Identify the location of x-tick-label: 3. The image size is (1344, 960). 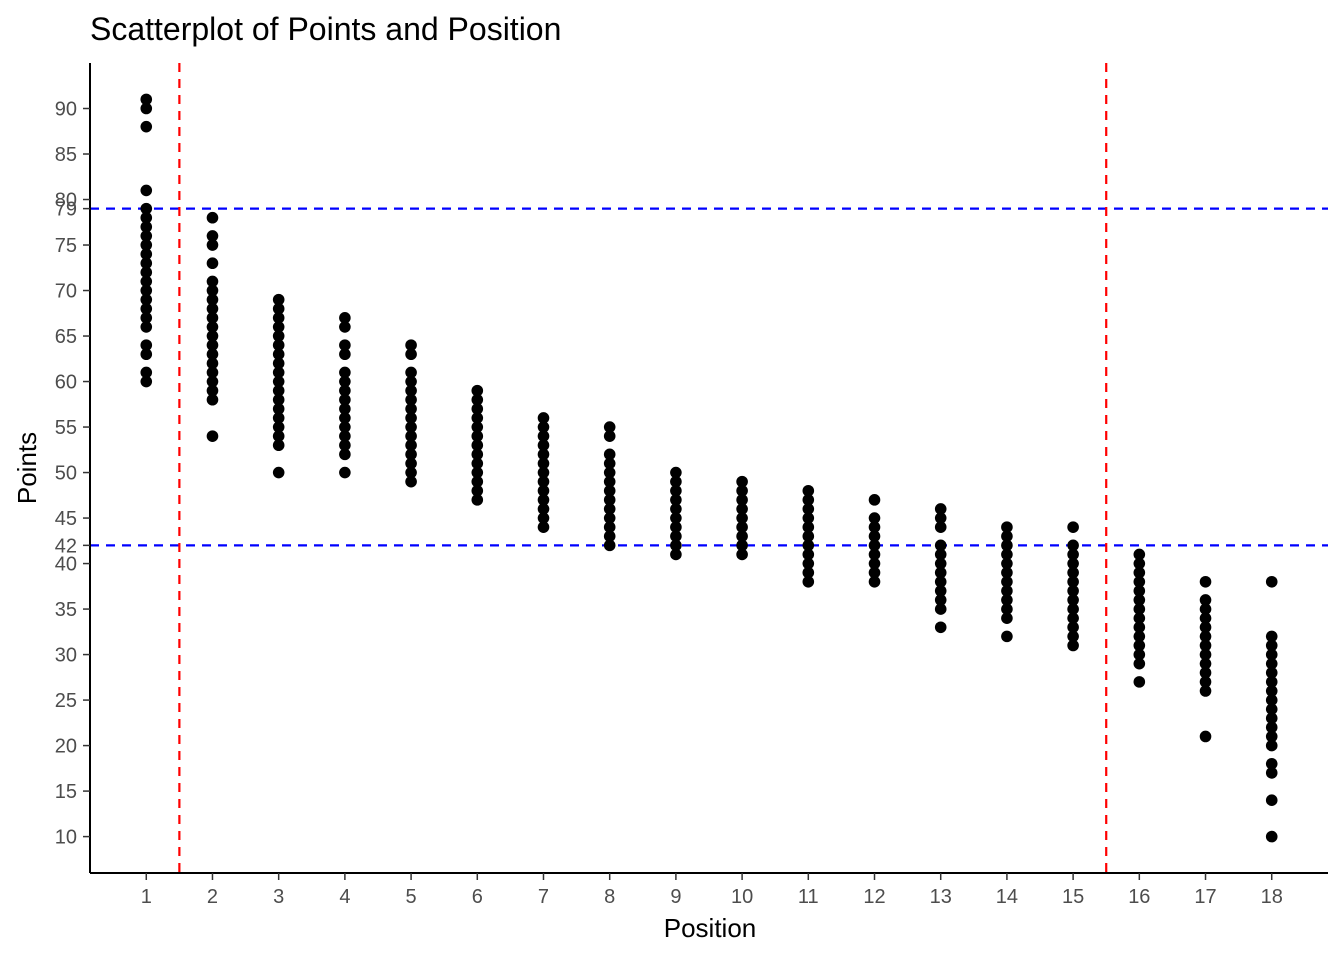
(278, 897).